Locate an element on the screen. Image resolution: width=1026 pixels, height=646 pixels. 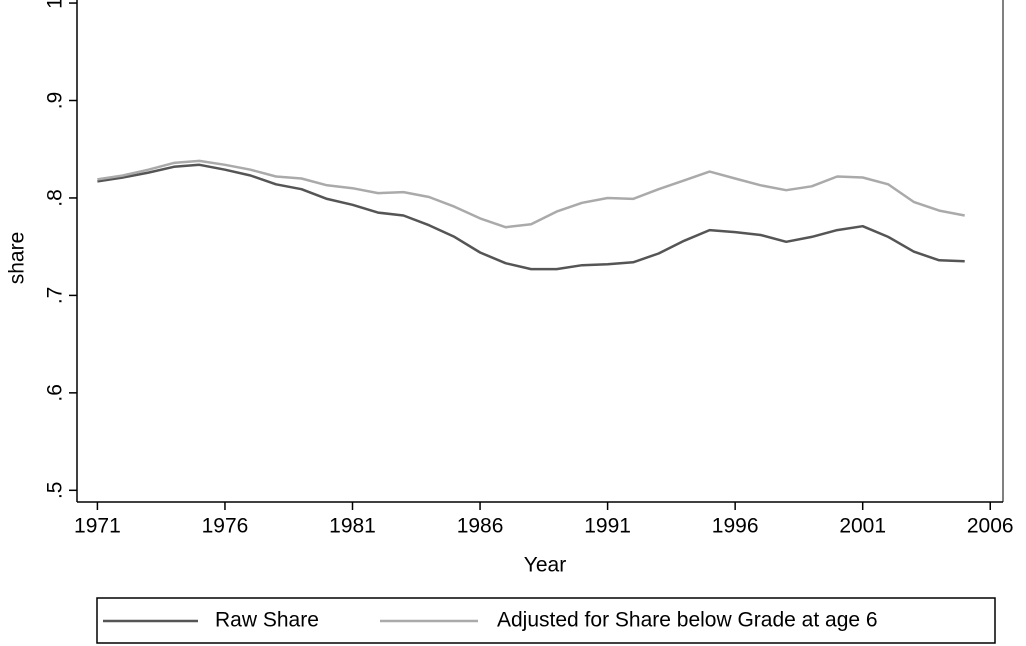
x-tick-label: 1991 is located at coordinates (607, 526).